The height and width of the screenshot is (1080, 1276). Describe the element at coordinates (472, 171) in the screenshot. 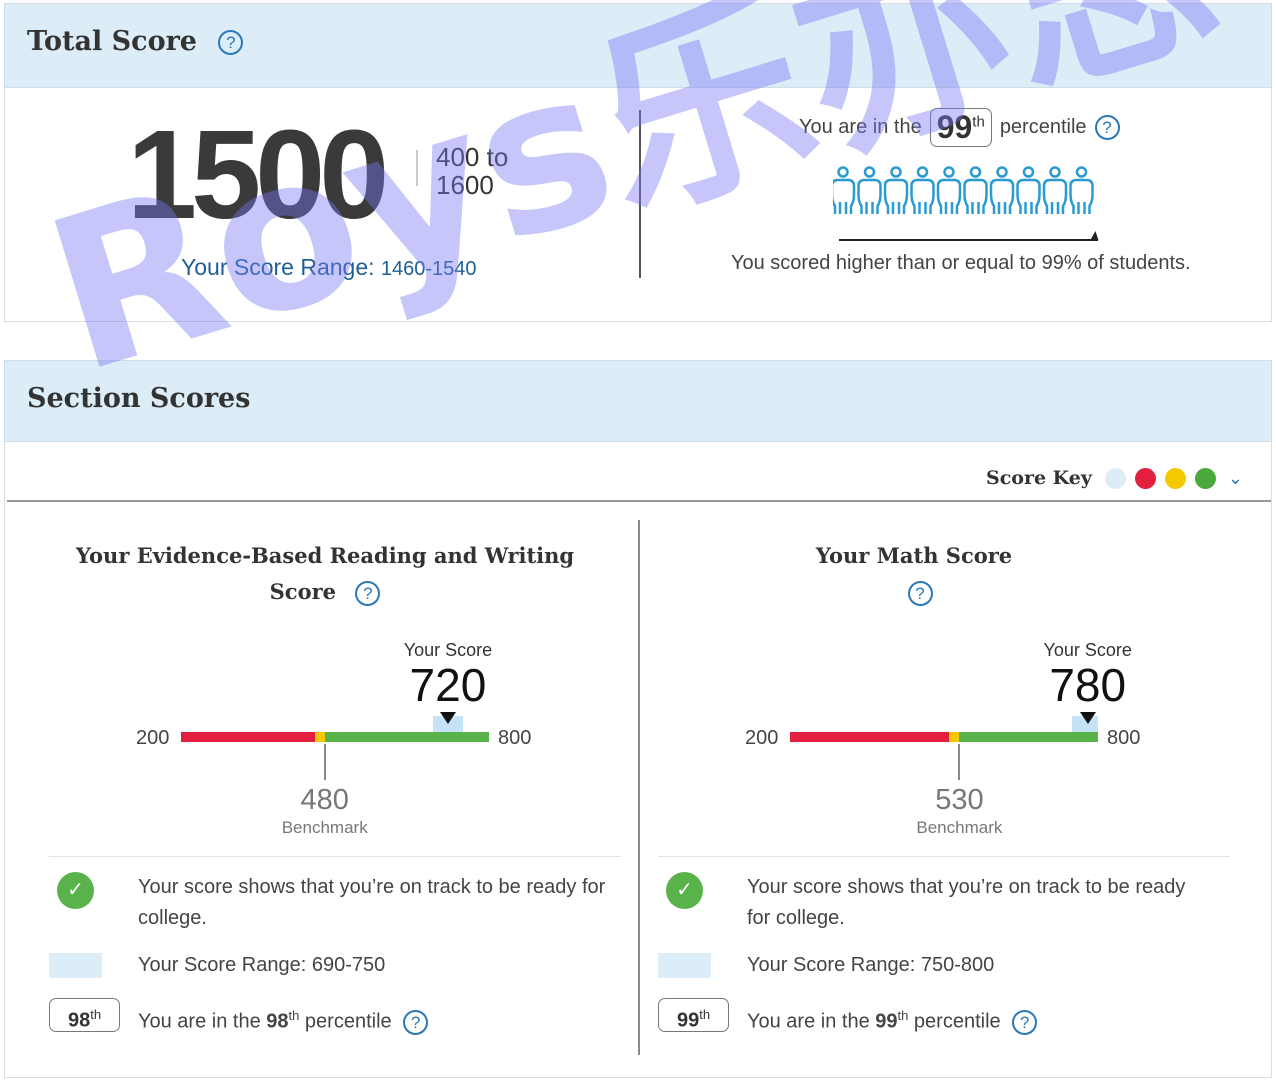

I see `score-scale: 400 to 1600` at that location.